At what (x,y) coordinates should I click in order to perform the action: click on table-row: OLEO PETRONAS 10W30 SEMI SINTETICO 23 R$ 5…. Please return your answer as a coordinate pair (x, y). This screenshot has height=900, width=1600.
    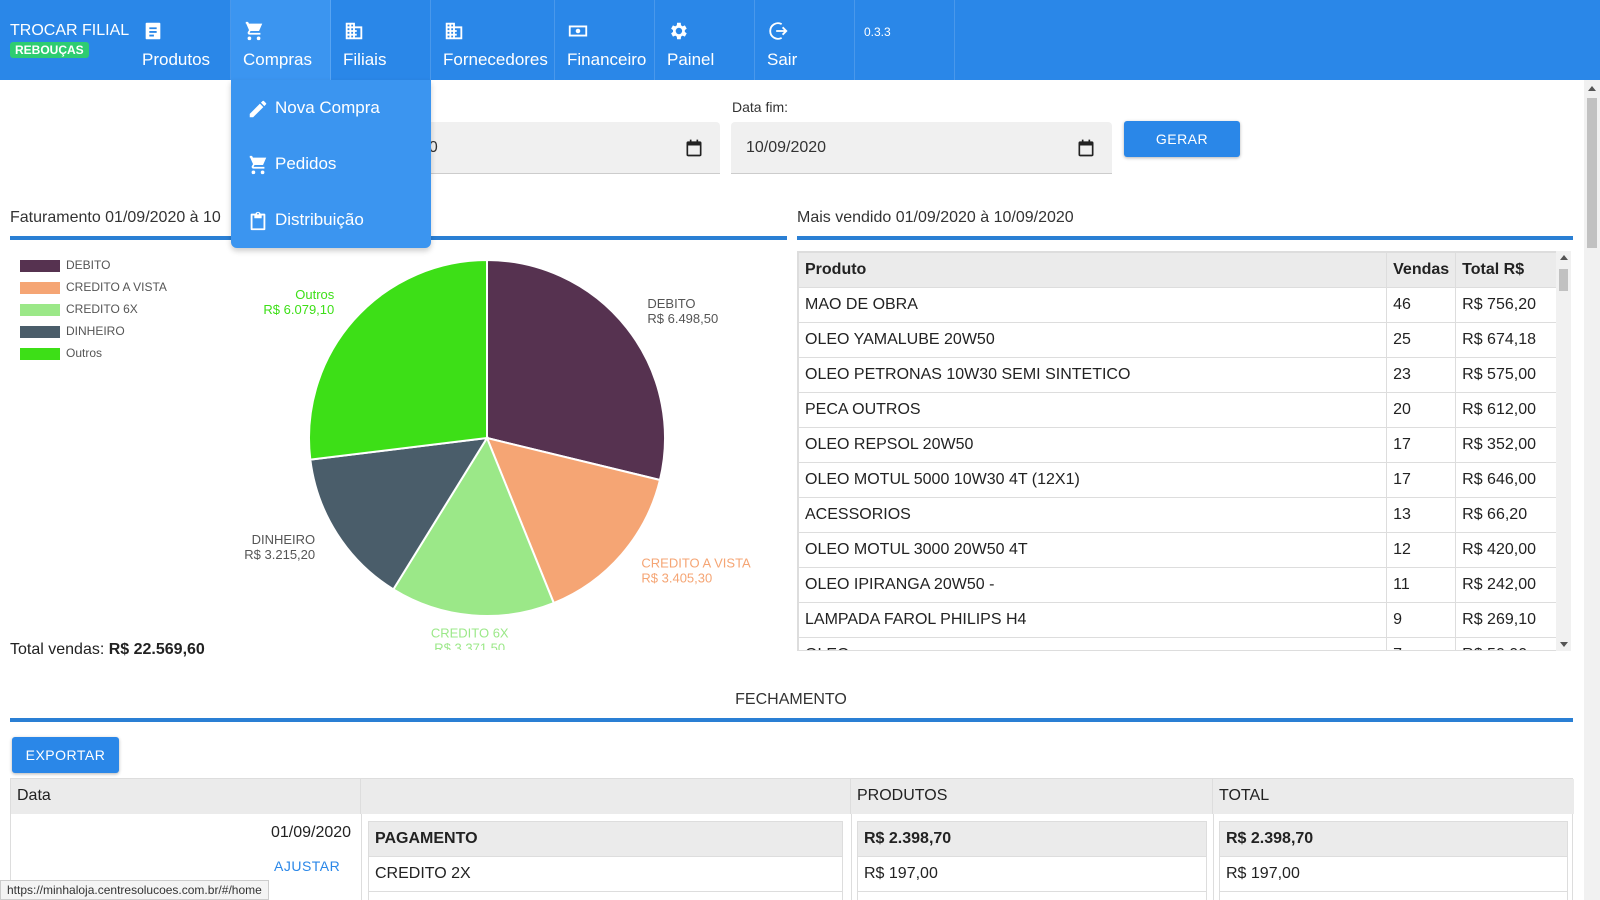
    Looking at the image, I should click on (1178, 375).